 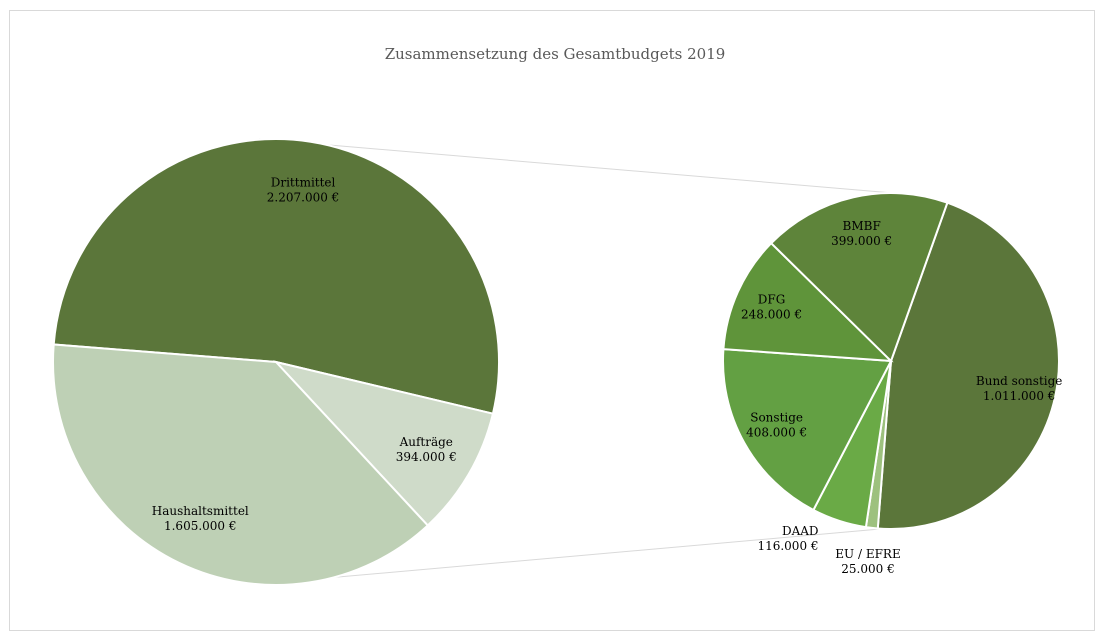 I want to click on slice-value-label: 394.000 €, so click(x=426, y=457).